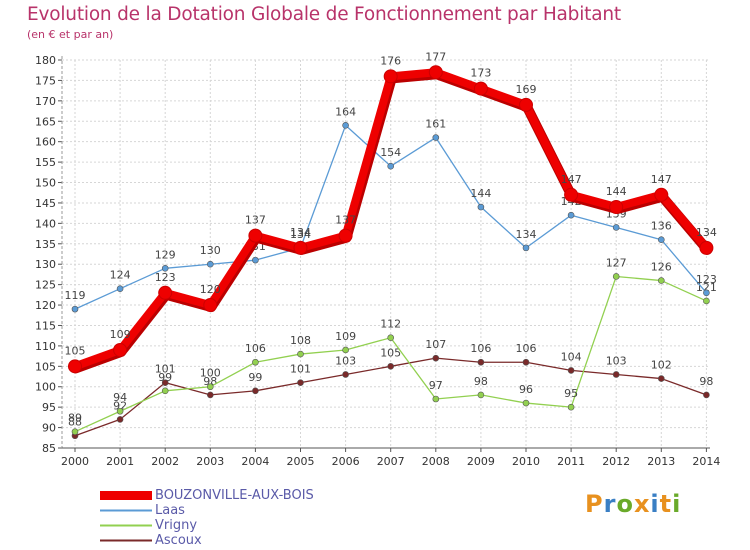 The height and width of the screenshot is (550, 750). What do you see at coordinates (45, 264) in the screenshot?
I see `y-tick-label: 130` at bounding box center [45, 264].